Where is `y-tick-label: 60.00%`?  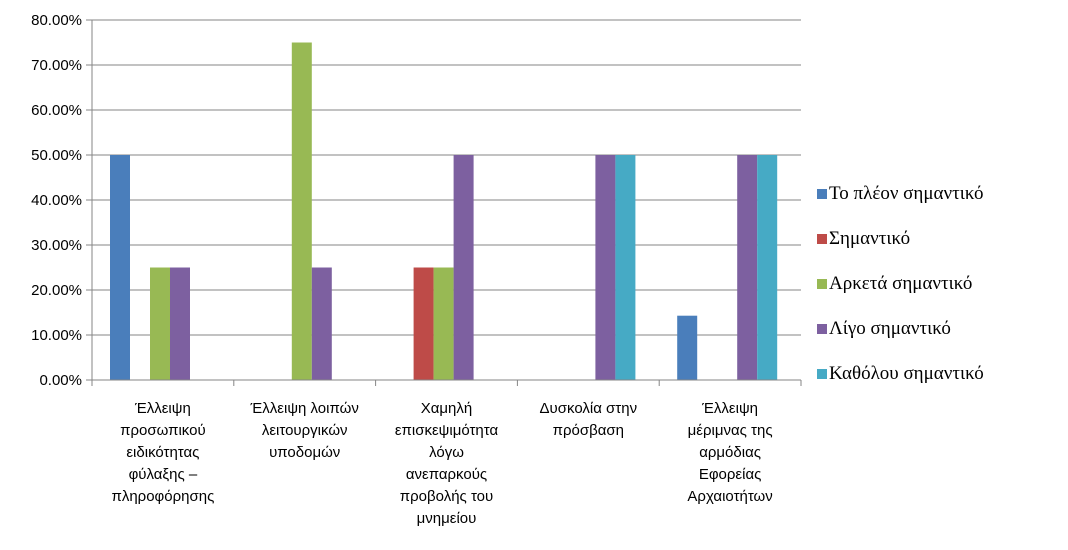 y-tick-label: 60.00% is located at coordinates (56, 110).